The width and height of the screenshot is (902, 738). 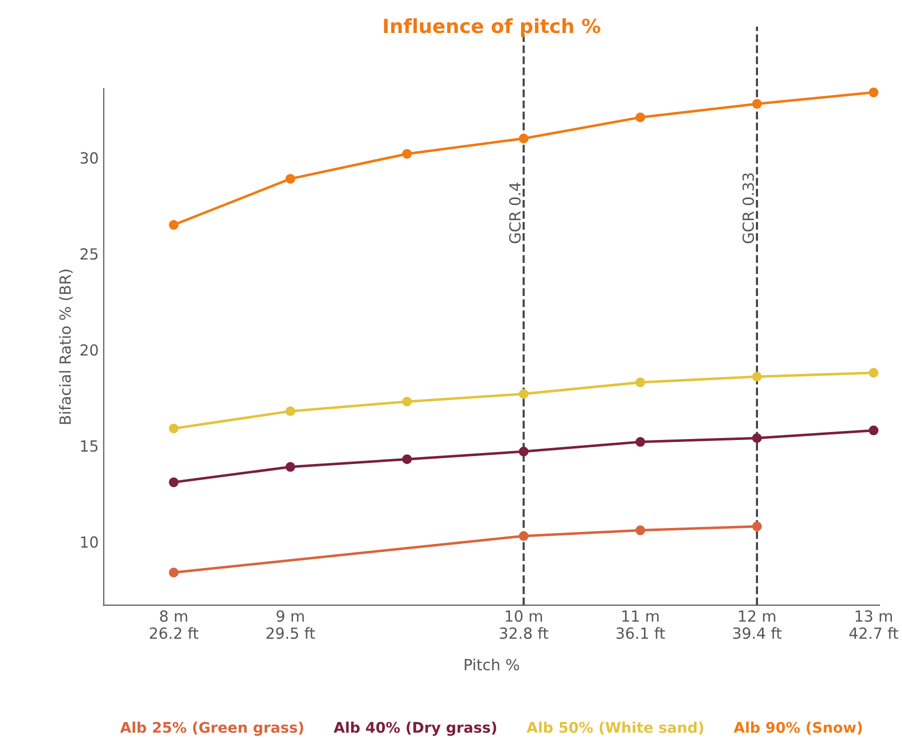 I want to click on x-tick-label: 10 m 32.8 ft, so click(x=524, y=624).